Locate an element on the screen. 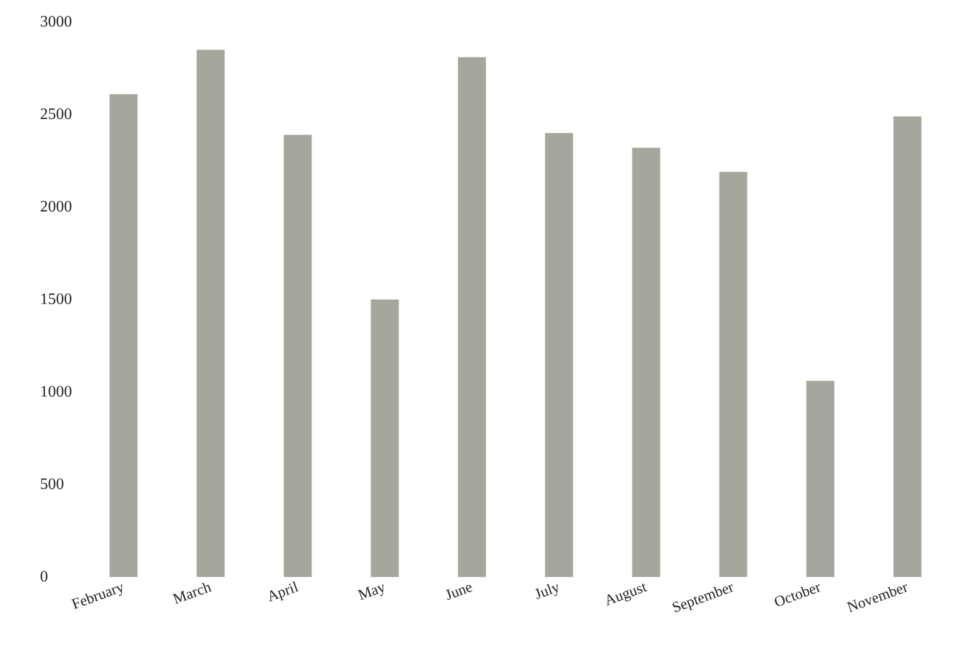 The image size is (971, 647). x-tick-label: February is located at coordinates (98, 596).